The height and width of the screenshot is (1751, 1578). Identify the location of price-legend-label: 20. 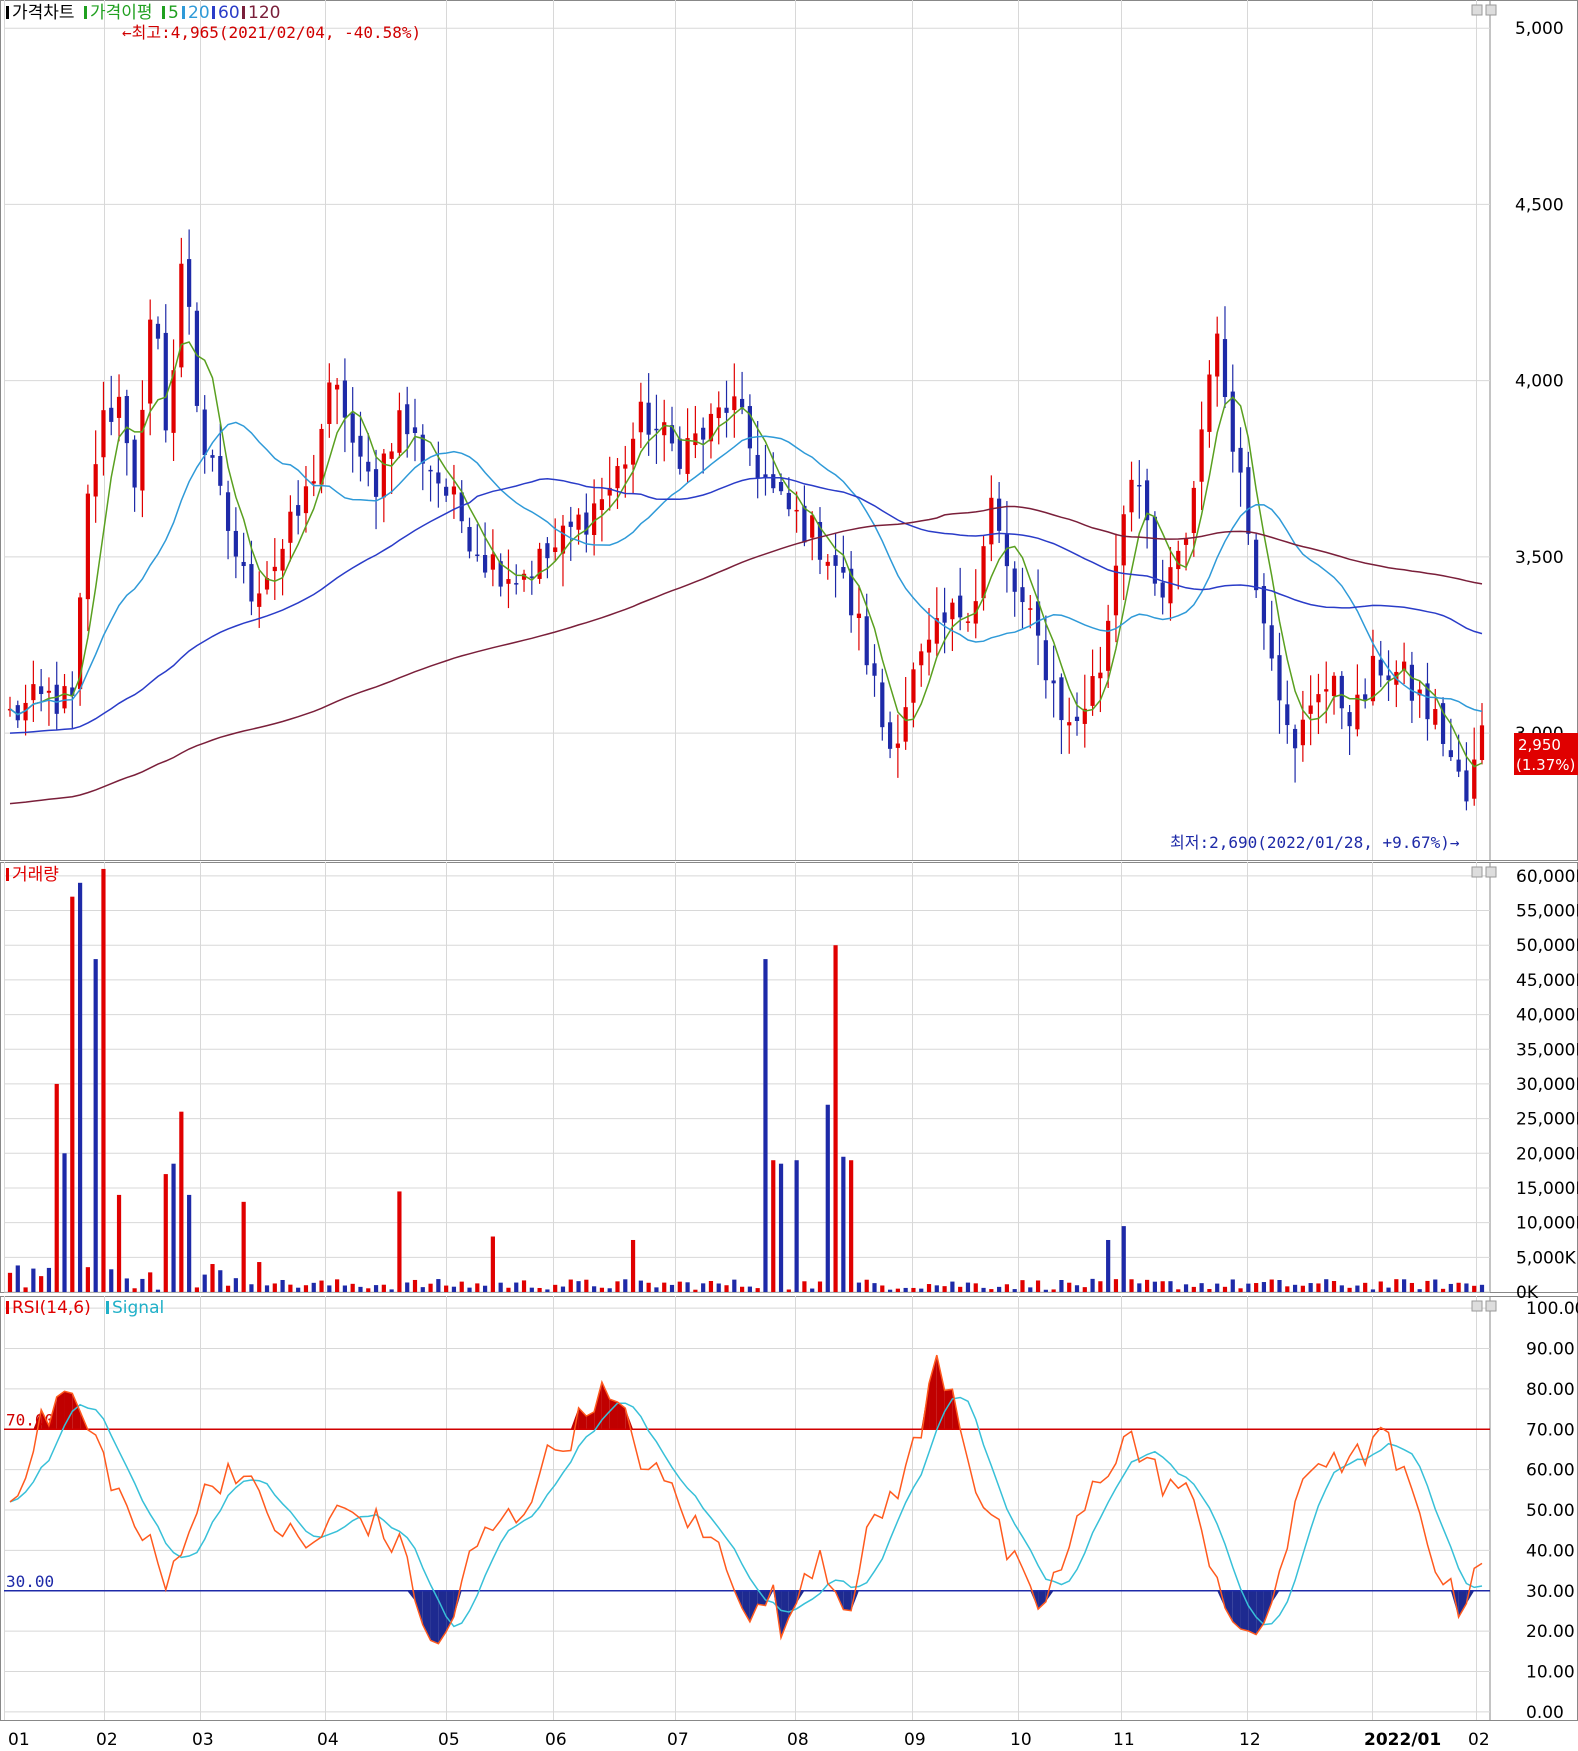
(199, 13).